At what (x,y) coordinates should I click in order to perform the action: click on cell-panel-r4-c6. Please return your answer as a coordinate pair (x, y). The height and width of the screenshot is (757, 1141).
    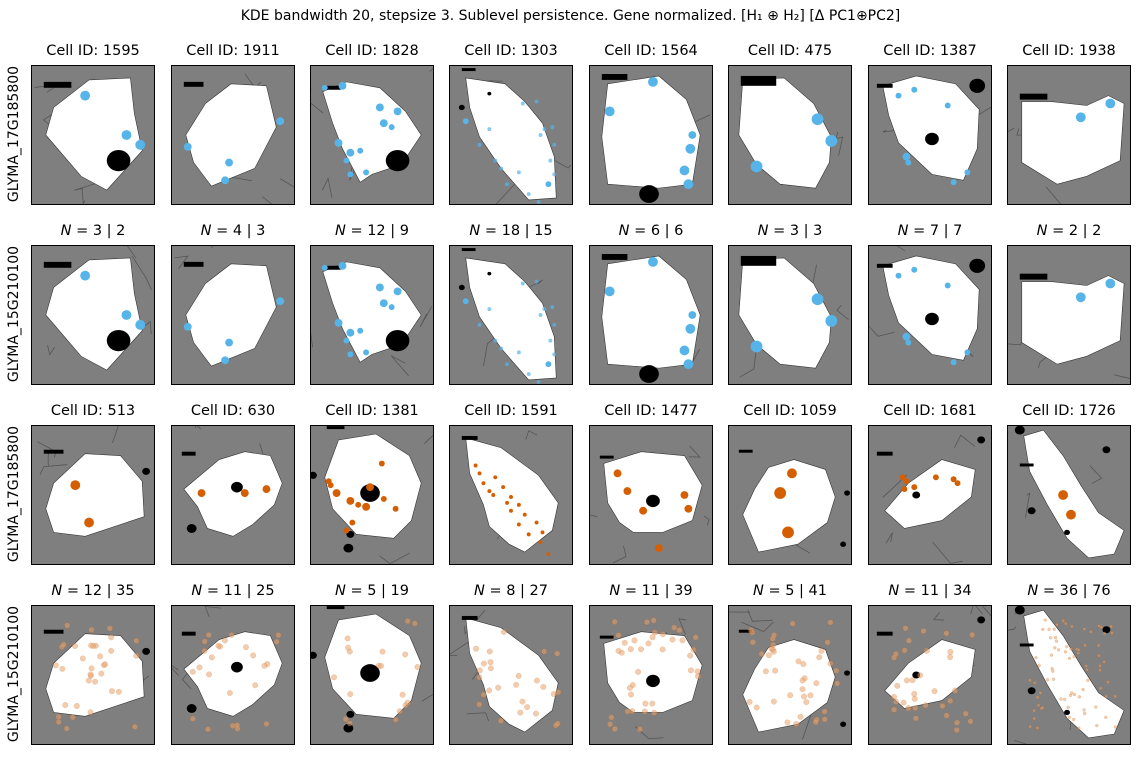
    Looking at the image, I should click on (790, 675).